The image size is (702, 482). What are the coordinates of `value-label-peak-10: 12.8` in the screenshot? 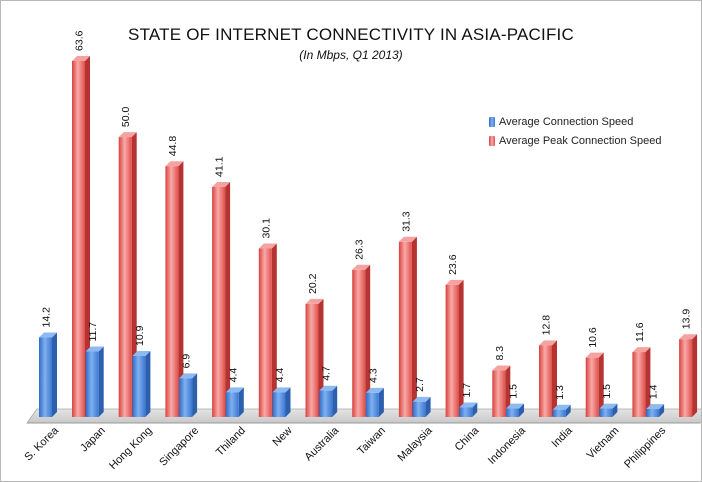 It's located at (547, 325).